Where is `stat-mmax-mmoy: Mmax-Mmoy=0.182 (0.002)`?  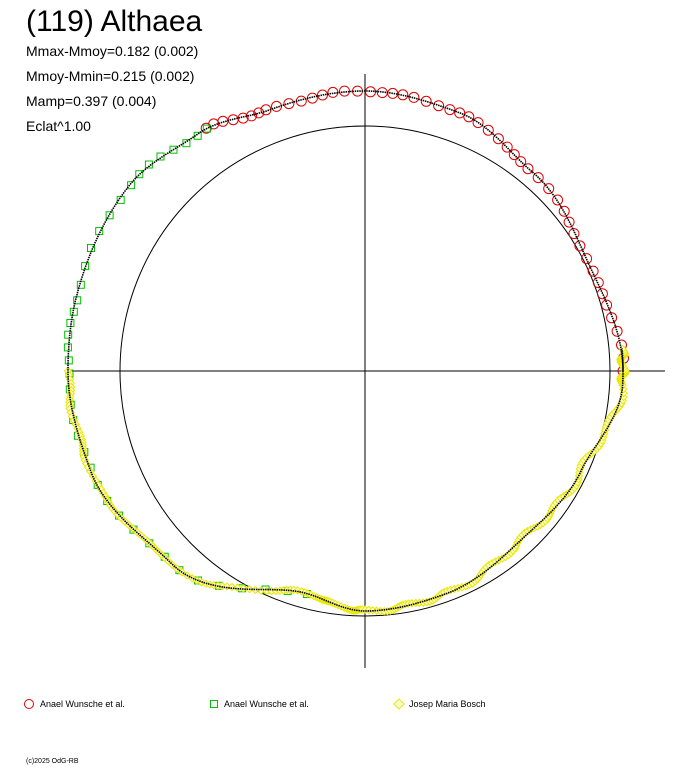
stat-mmax-mmoy: Mmax-Mmoy=0.182 (0.002) is located at coordinates (112, 51).